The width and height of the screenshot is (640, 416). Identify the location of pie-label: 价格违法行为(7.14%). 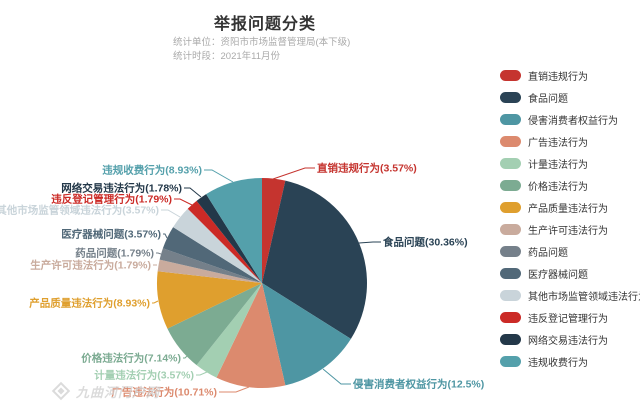
(131, 358).